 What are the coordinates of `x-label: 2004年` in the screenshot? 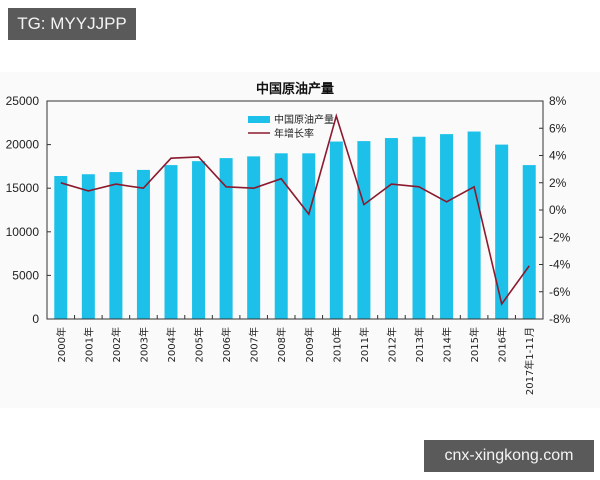 It's located at (171, 344).